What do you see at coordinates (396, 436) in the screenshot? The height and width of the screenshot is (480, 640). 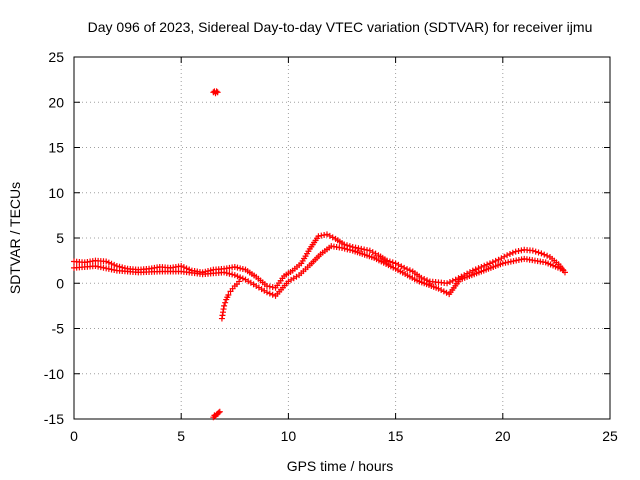 I see `x-tick-label: 15` at bounding box center [396, 436].